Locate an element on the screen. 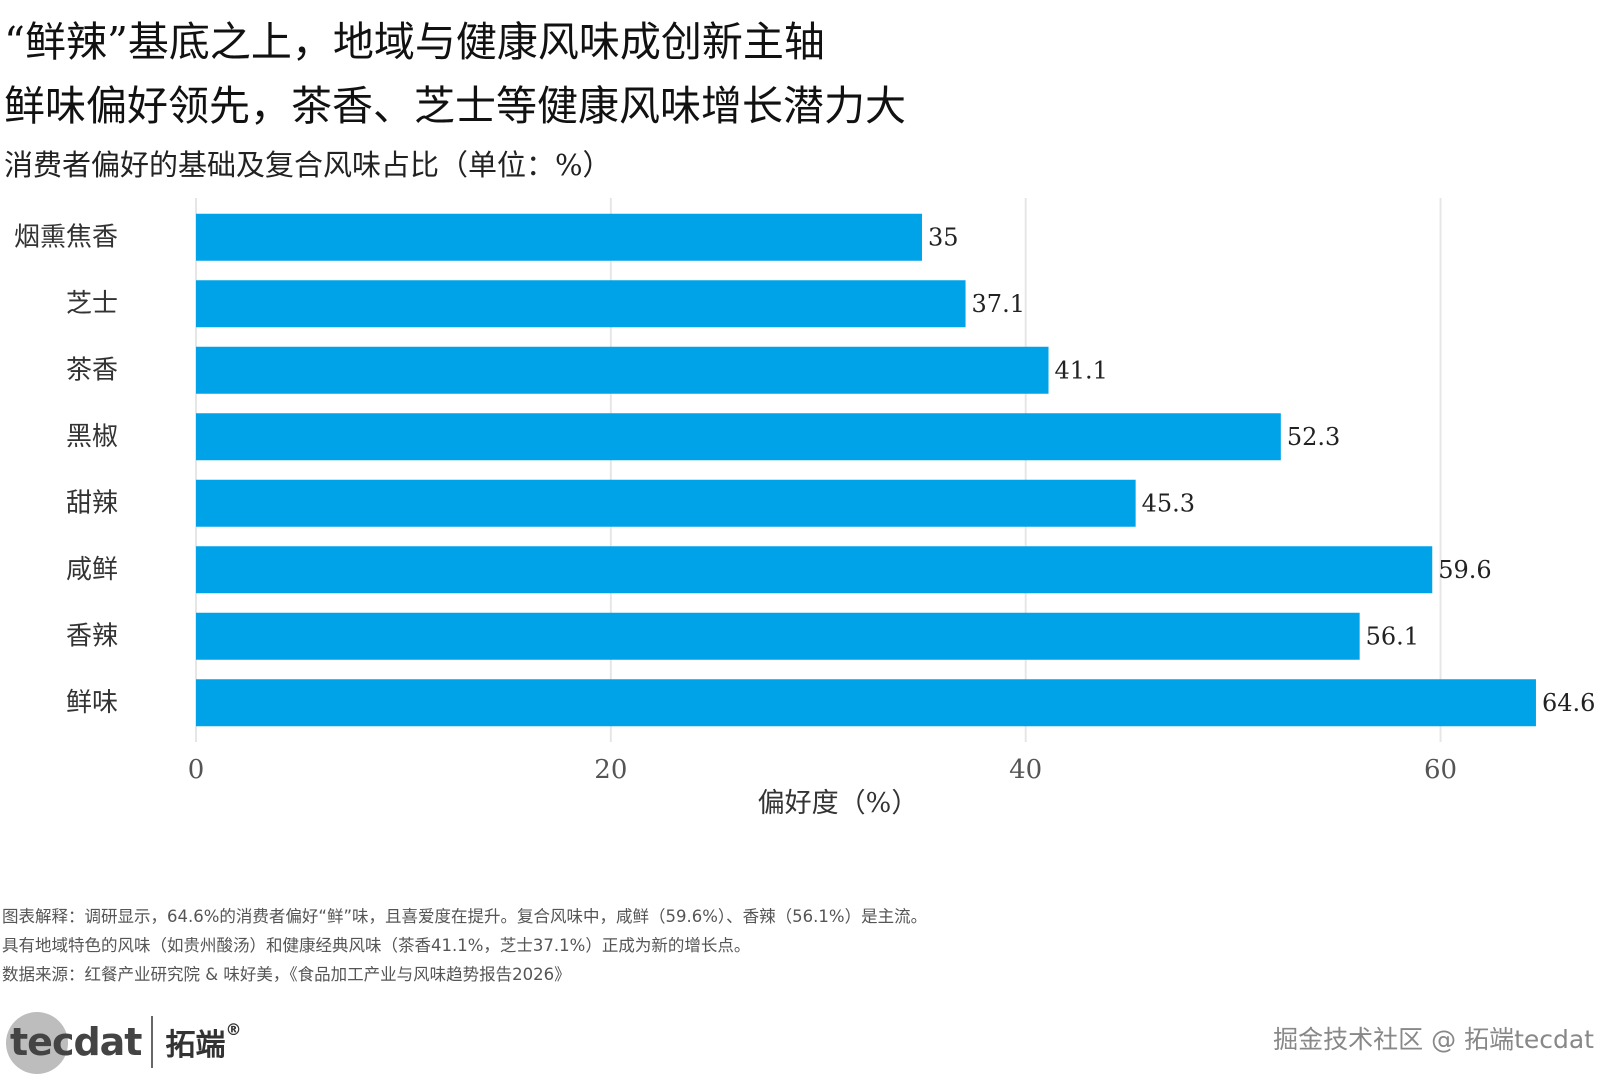 The height and width of the screenshot is (1080, 1620). category-label-7: 鲜味 is located at coordinates (92, 703).